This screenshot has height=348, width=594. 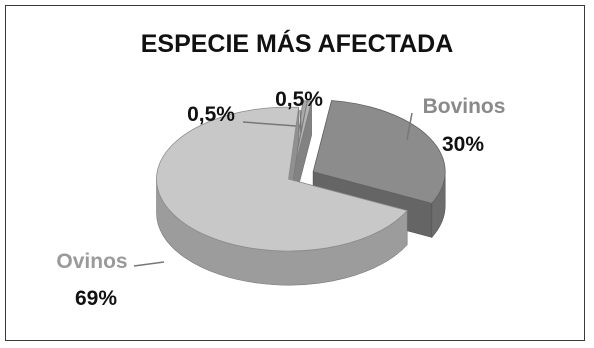 I want to click on pie-slice-bovinos, so click(x=379, y=169).